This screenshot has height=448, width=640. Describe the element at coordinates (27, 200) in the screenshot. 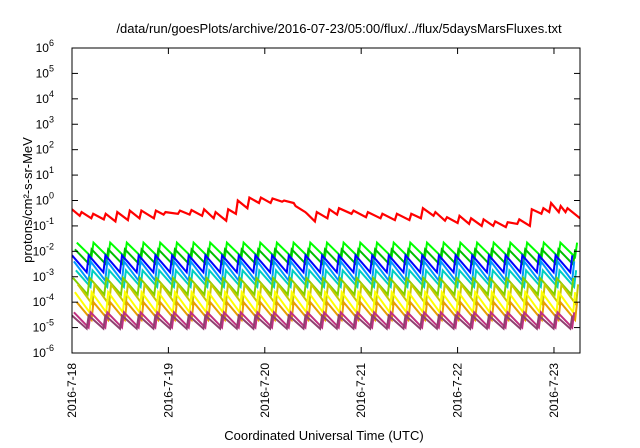

I see `y-axis-label: protons/cm²-s-sr-MeV` at that location.